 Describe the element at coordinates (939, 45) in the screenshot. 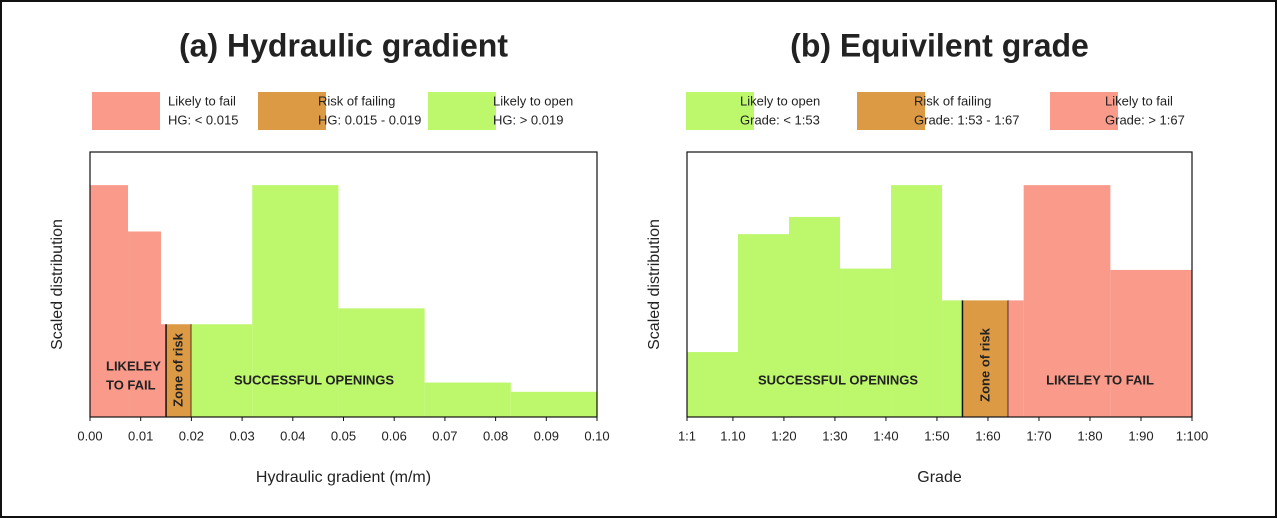

I see `chart-title: (b) Equivilent grade` at that location.